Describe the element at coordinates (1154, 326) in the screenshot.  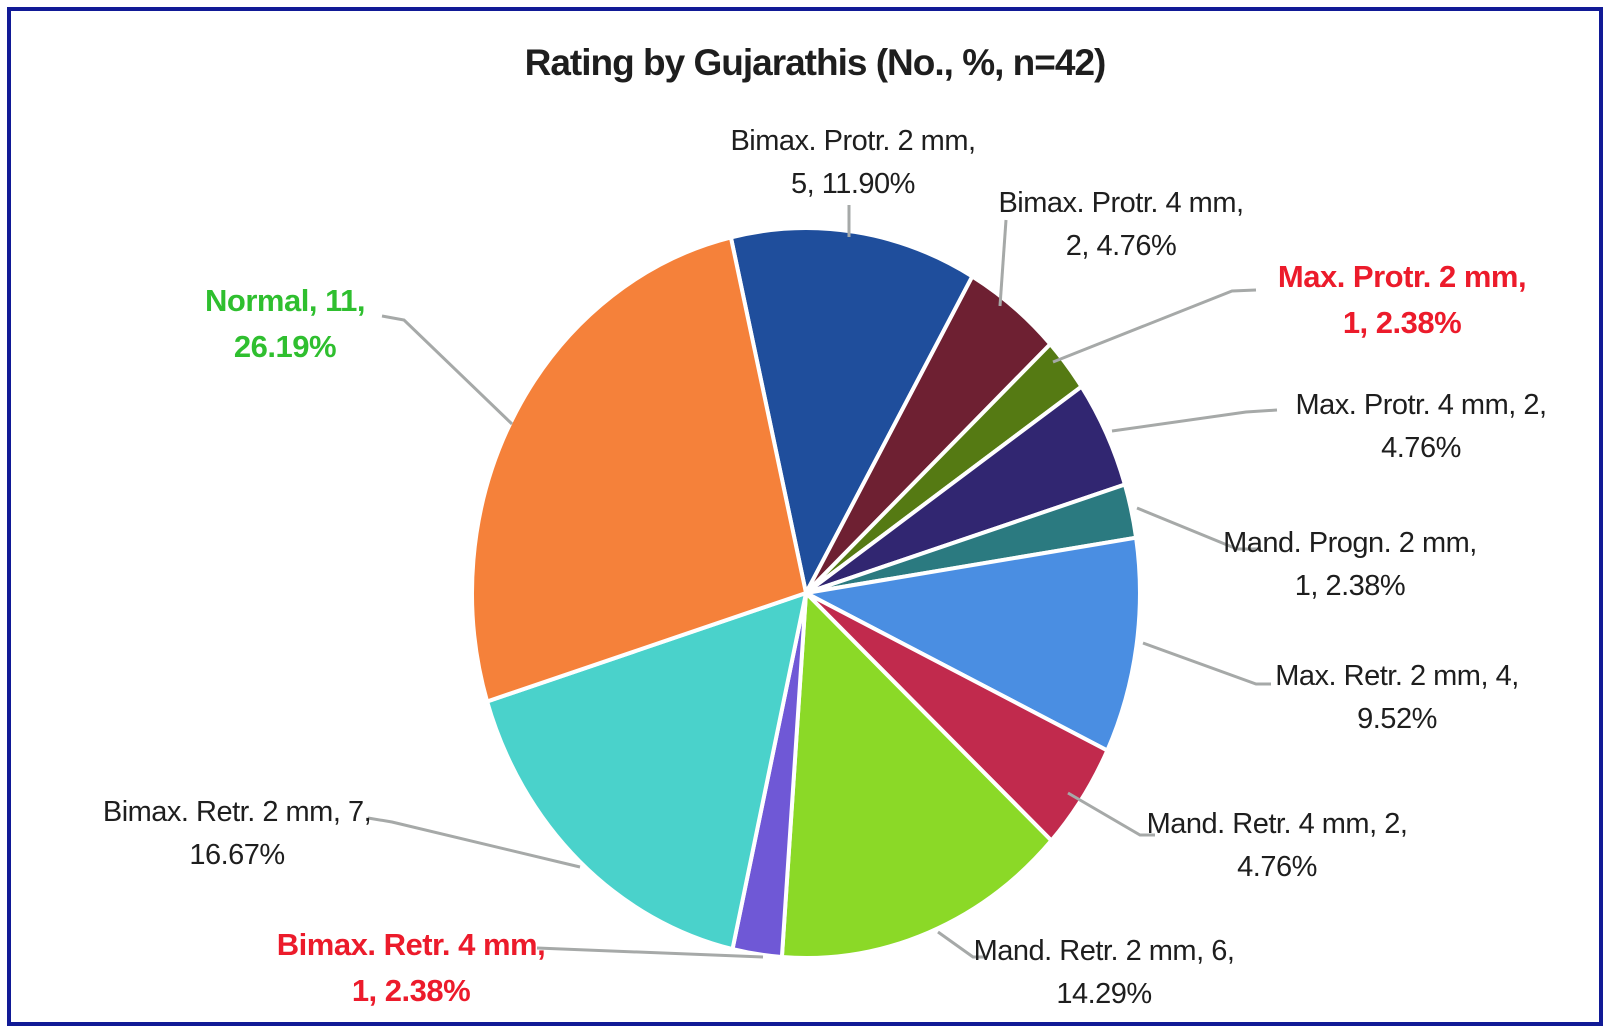
I see `leader-line-max-protr-2-mm` at that location.